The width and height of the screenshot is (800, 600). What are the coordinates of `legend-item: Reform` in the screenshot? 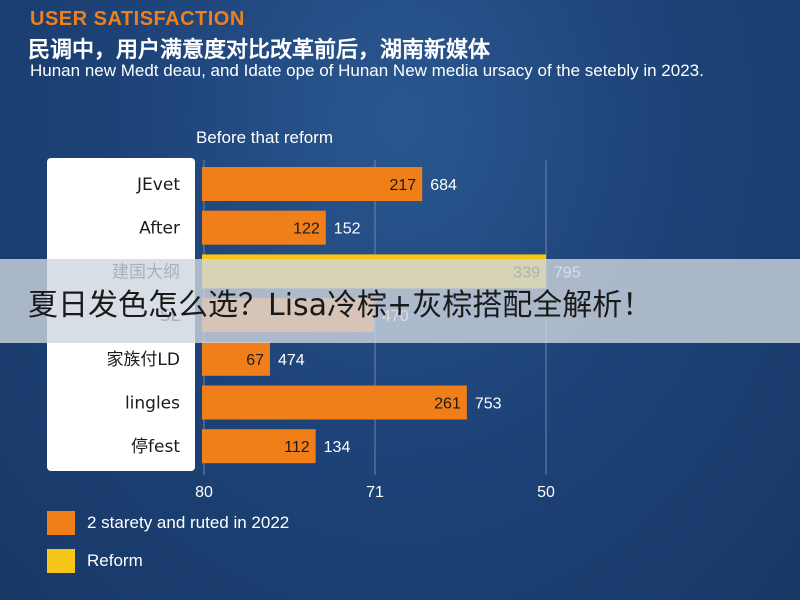 It's located at (168, 561).